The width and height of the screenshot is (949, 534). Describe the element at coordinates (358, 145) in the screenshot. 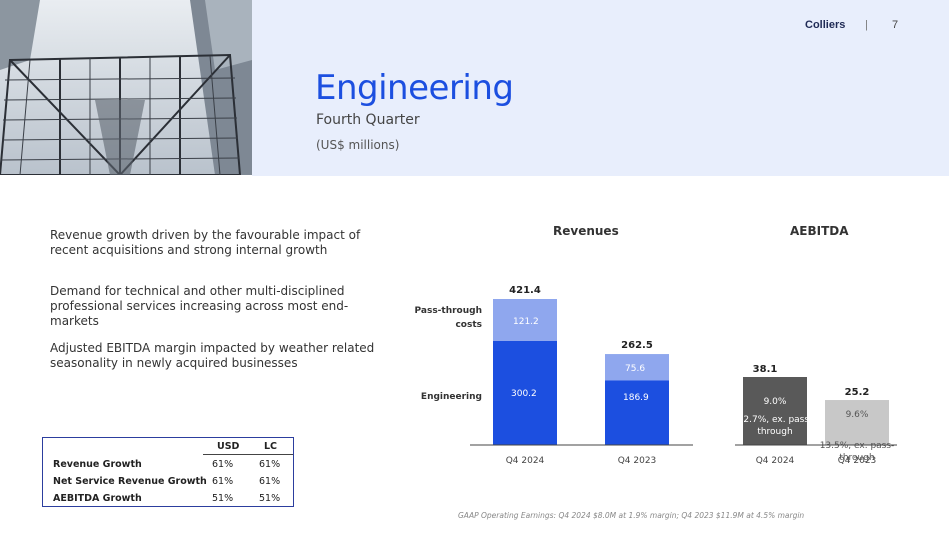

I see `unit-note: (US$ millions)` at that location.